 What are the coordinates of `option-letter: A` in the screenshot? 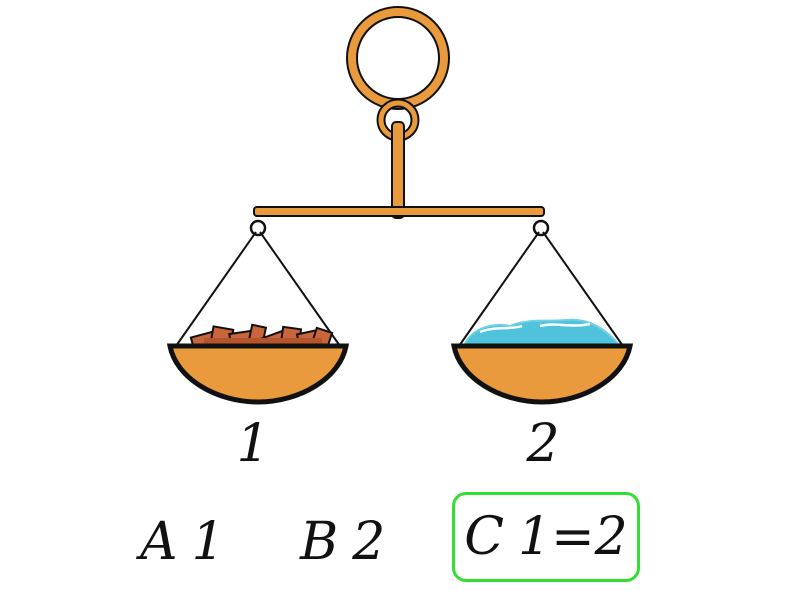 It's located at (159, 542).